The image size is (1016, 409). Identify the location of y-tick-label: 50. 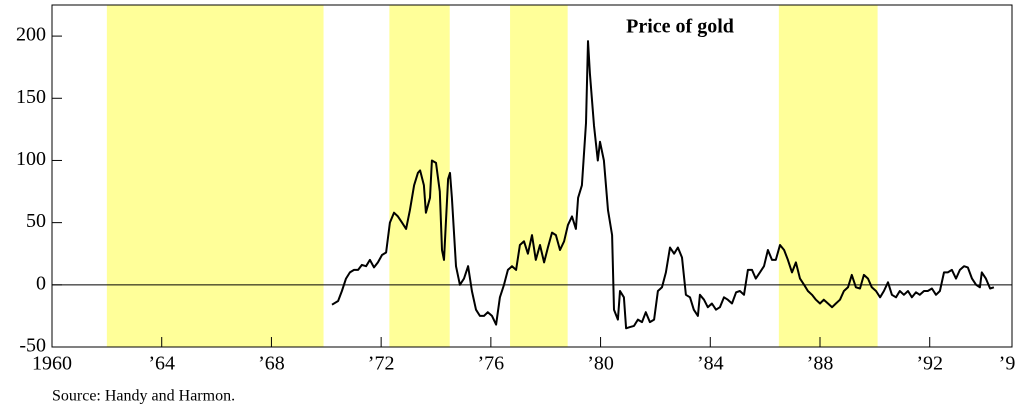
(36, 221).